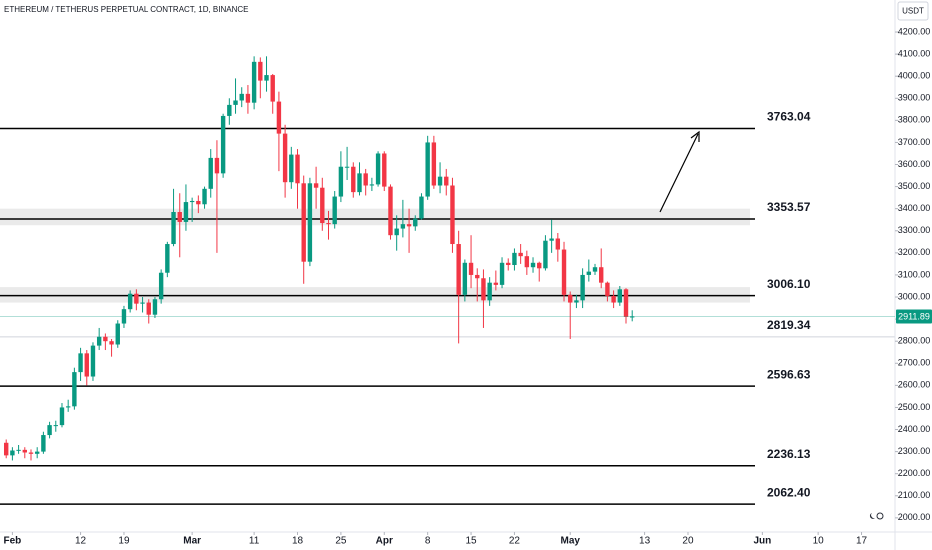  I want to click on y-tick-label: 4100.00, so click(914, 53).